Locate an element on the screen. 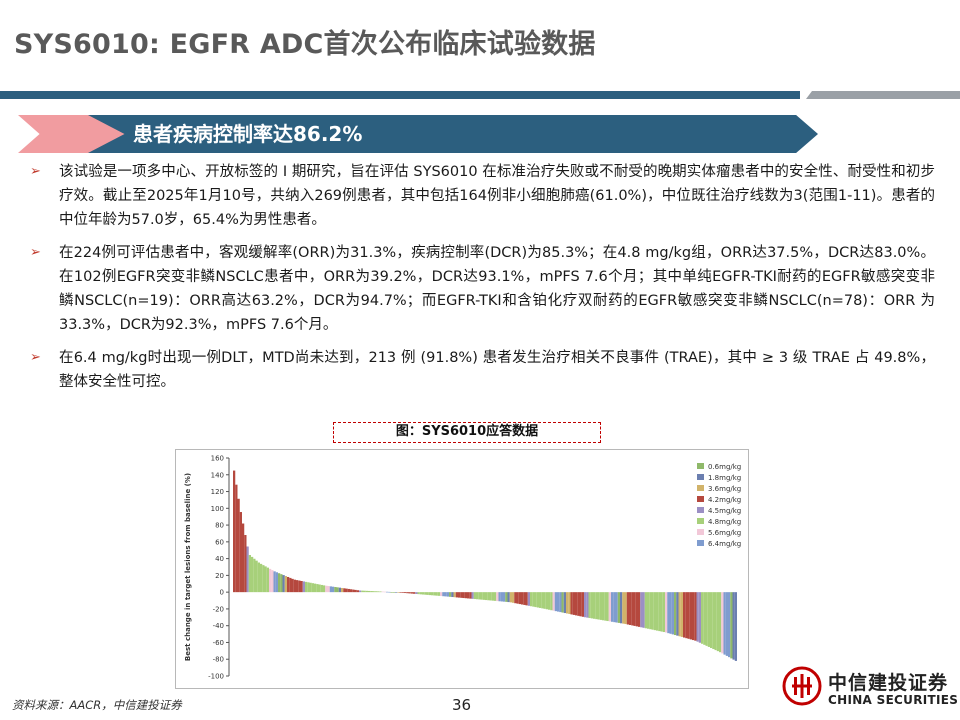  header-divider-gray is located at coordinates (883, 95).